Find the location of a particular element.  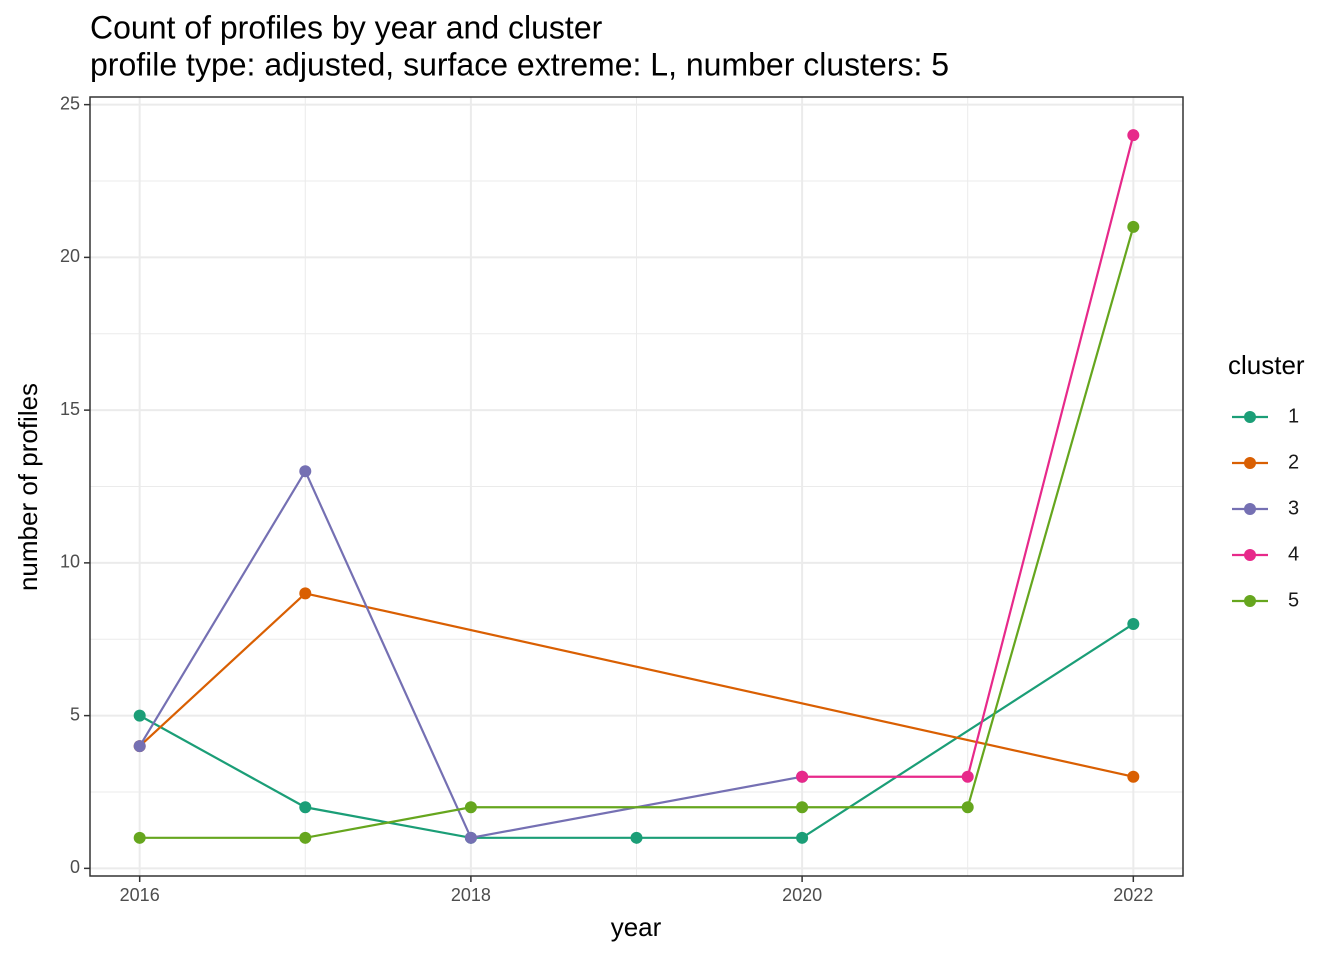

y-tick-label: 10 is located at coordinates (70, 562).